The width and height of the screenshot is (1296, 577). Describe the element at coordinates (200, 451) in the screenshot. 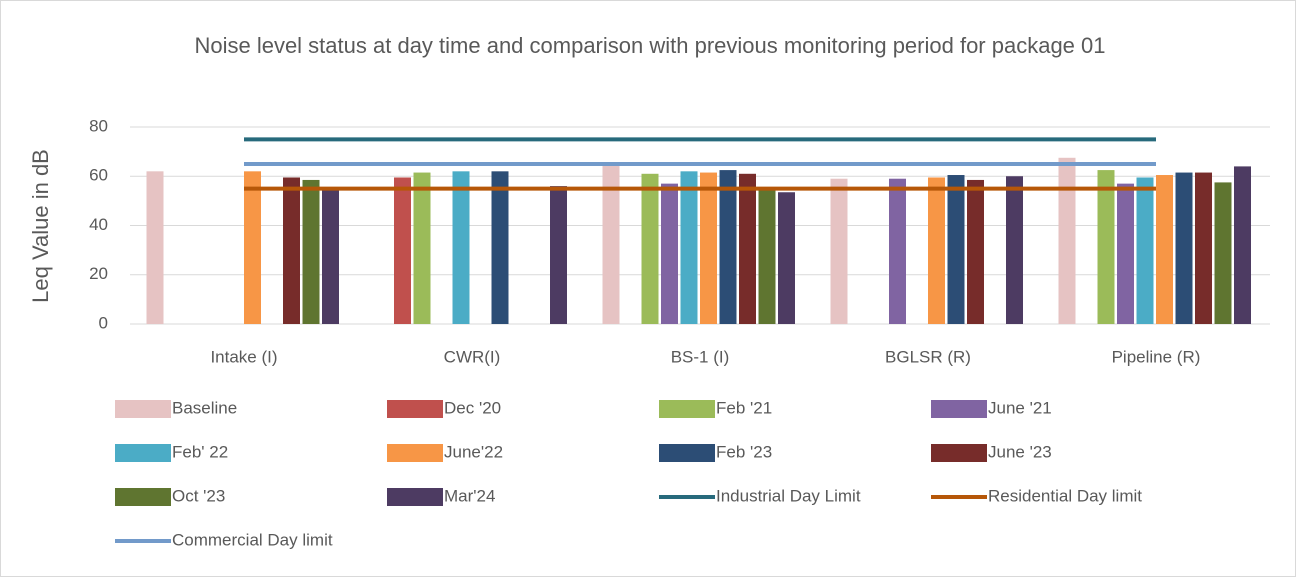

I see `legend-label: Feb' 22` at that location.